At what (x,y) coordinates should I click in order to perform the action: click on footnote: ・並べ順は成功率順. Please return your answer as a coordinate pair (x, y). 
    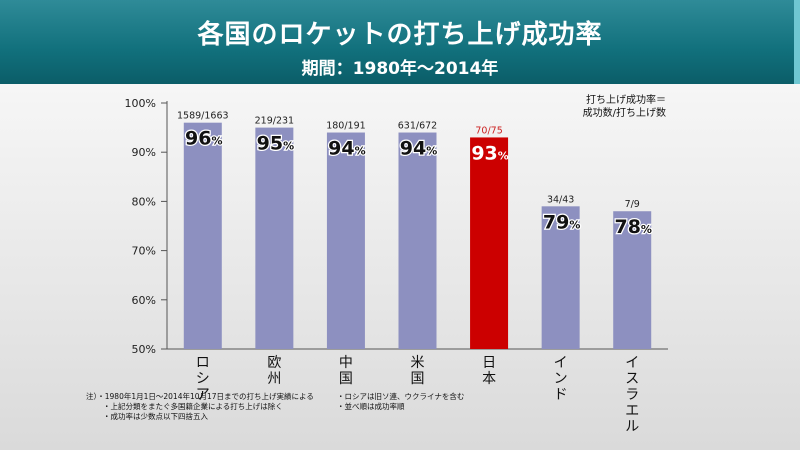
    Looking at the image, I should click on (371, 406).